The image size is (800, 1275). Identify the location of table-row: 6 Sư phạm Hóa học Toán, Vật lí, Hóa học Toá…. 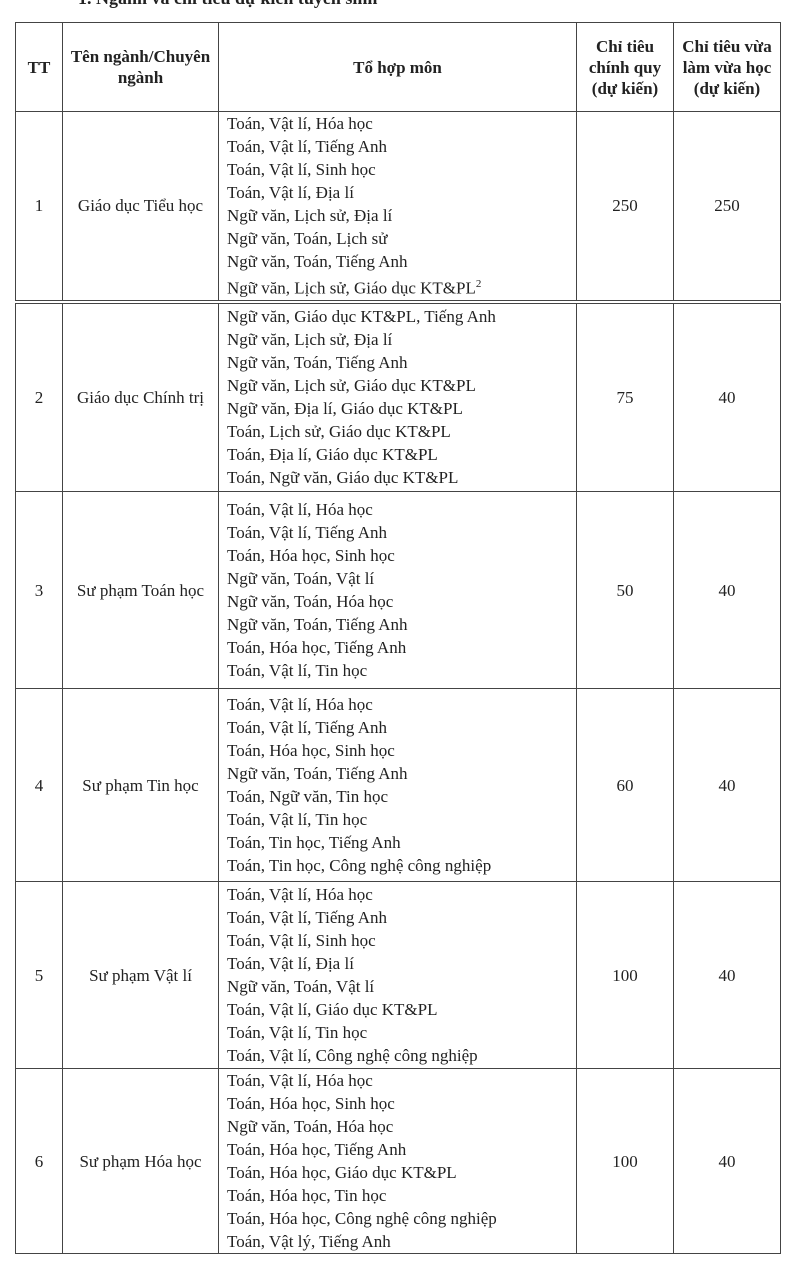
(398, 1161).